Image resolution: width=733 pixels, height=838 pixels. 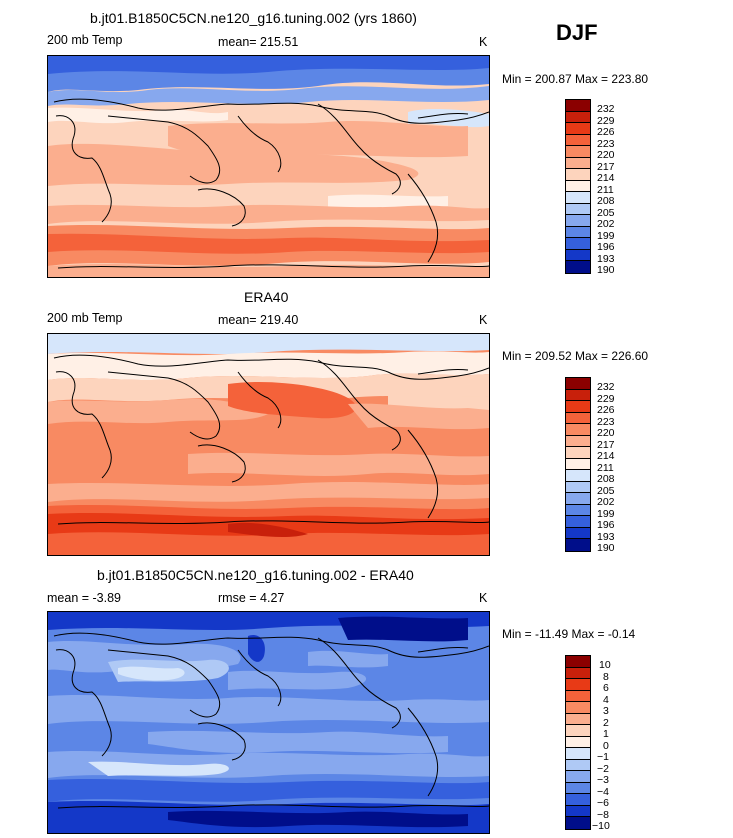 I want to click on panel-1-colorbar, so click(x=578, y=186).